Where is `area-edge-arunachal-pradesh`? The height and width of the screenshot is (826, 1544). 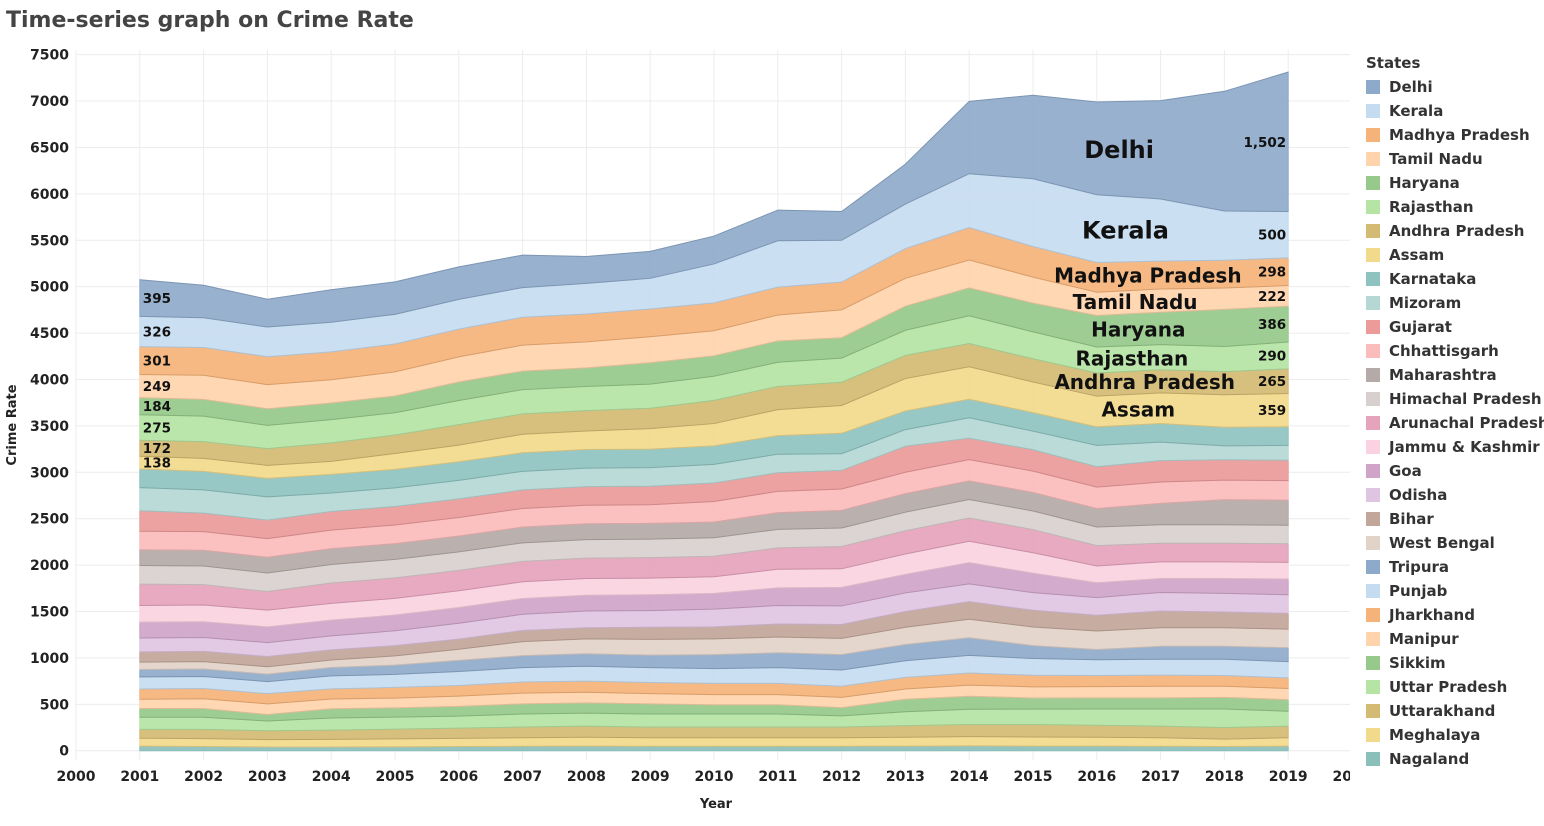 area-edge-arunachal-pradesh is located at coordinates (714, 555).